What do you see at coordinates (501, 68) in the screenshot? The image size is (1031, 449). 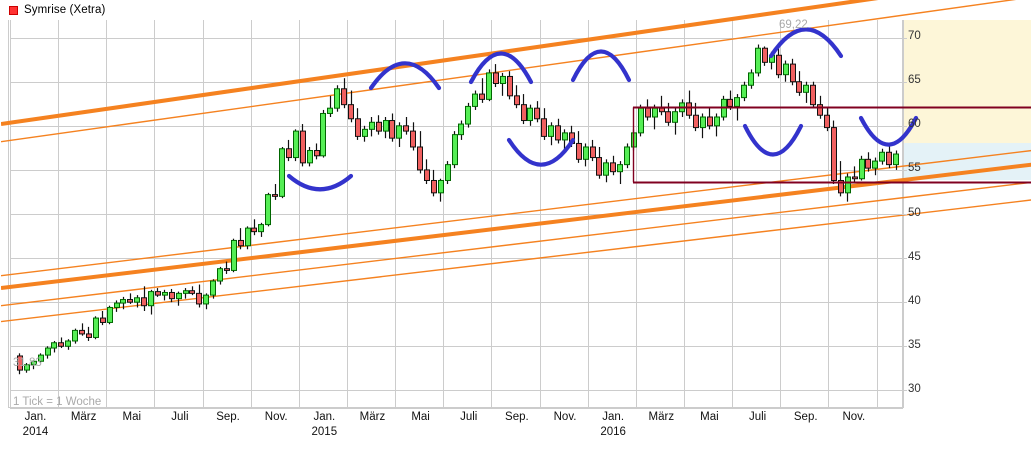 I see `arc-top-2015-jul` at bounding box center [501, 68].